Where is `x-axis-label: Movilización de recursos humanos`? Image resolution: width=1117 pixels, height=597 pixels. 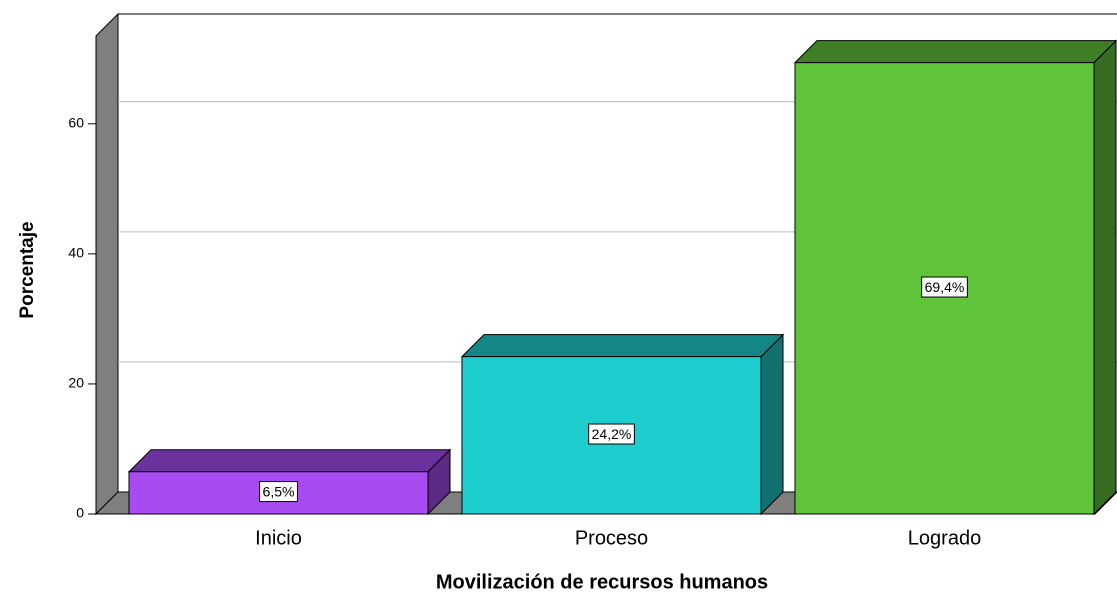 x-axis-label: Movilización de recursos humanos is located at coordinates (602, 582).